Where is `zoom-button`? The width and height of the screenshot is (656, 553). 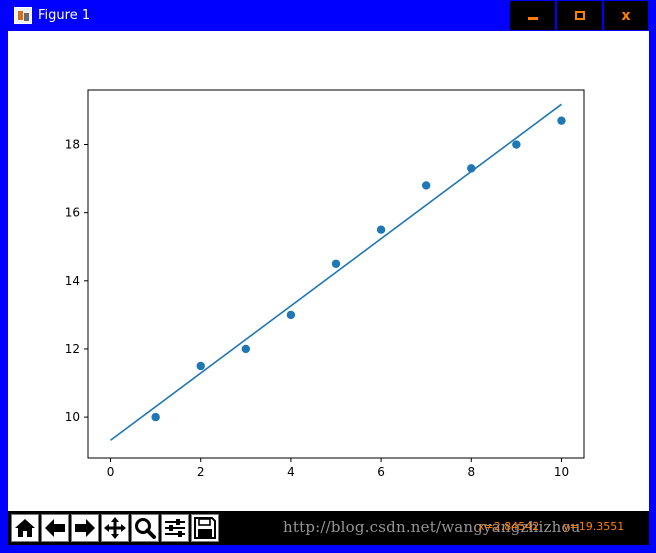
zoom-button is located at coordinates (145, 528).